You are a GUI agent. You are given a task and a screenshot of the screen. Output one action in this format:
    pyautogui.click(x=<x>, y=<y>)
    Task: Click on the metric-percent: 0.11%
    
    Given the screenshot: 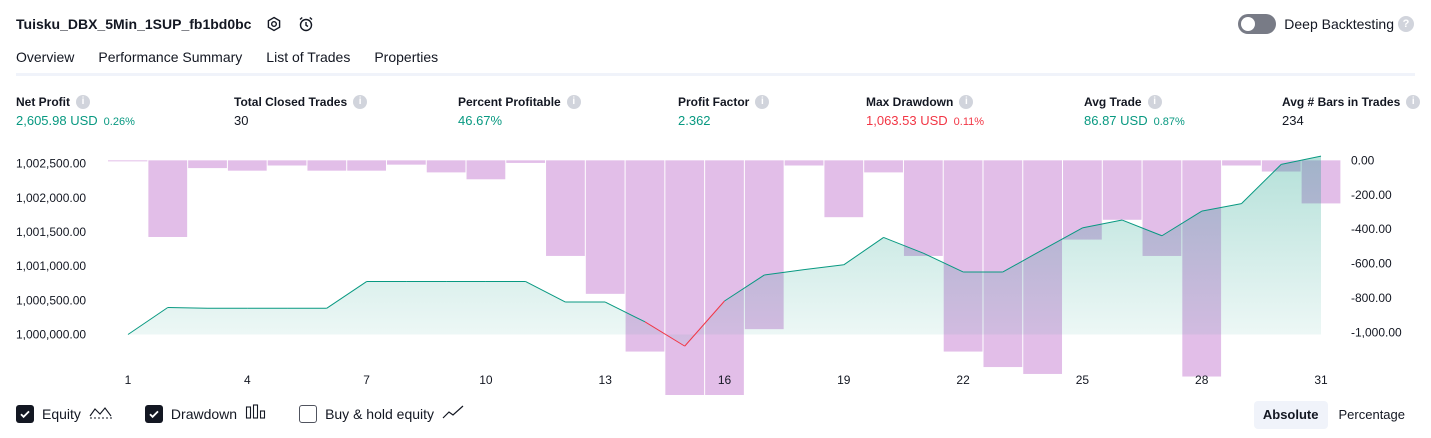 What is the action you would take?
    pyautogui.click(x=969, y=122)
    